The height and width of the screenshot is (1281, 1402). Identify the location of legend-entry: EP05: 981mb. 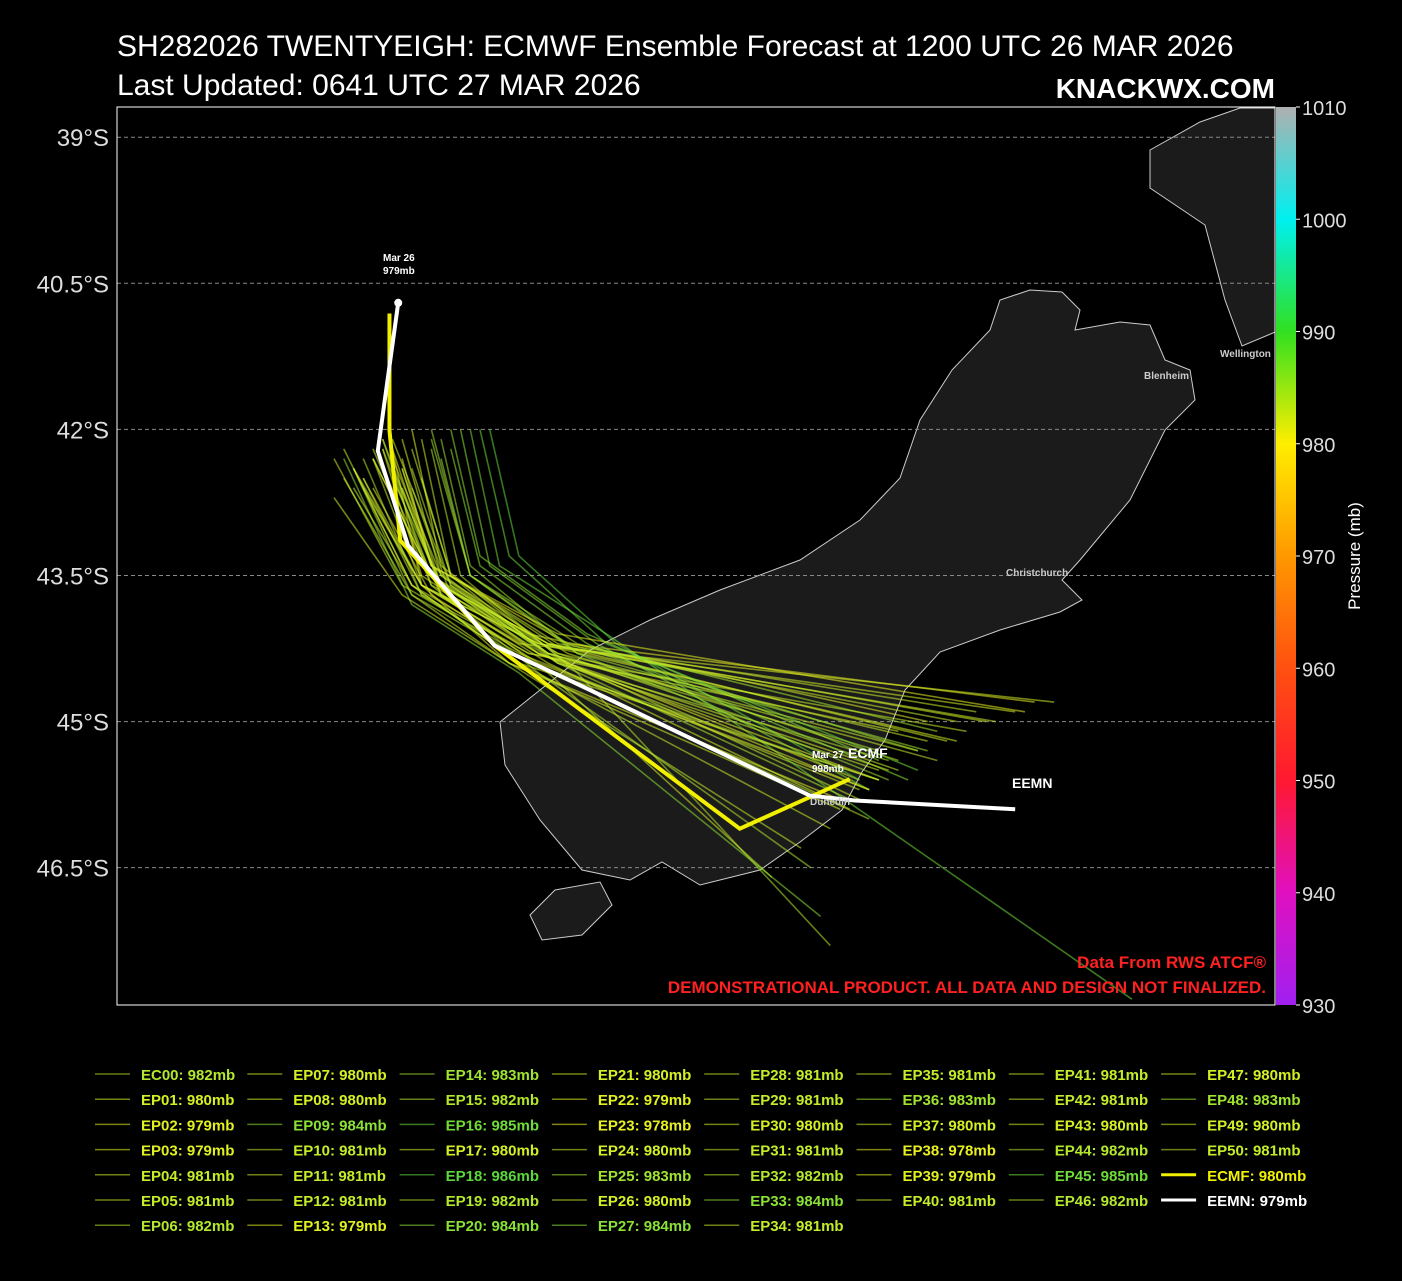
(187, 1201).